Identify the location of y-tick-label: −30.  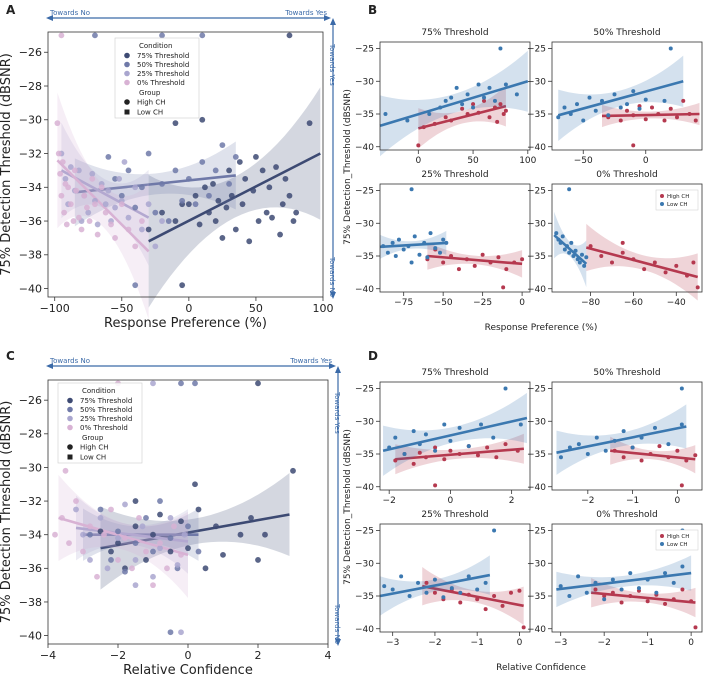
(364, 564).